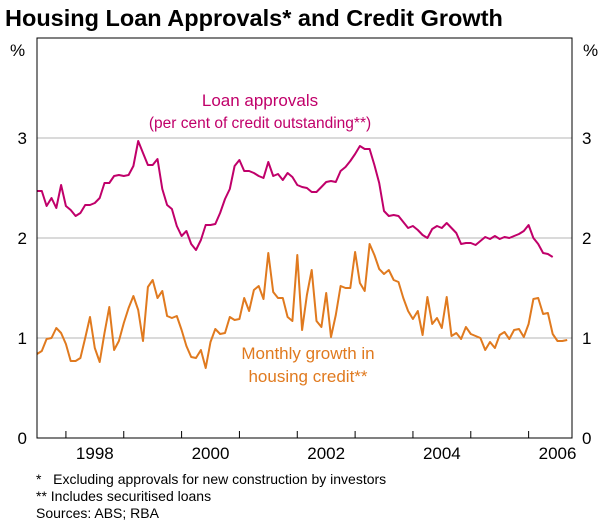 The image size is (607, 526). I want to click on x-tick-label: 2002, so click(326, 453).